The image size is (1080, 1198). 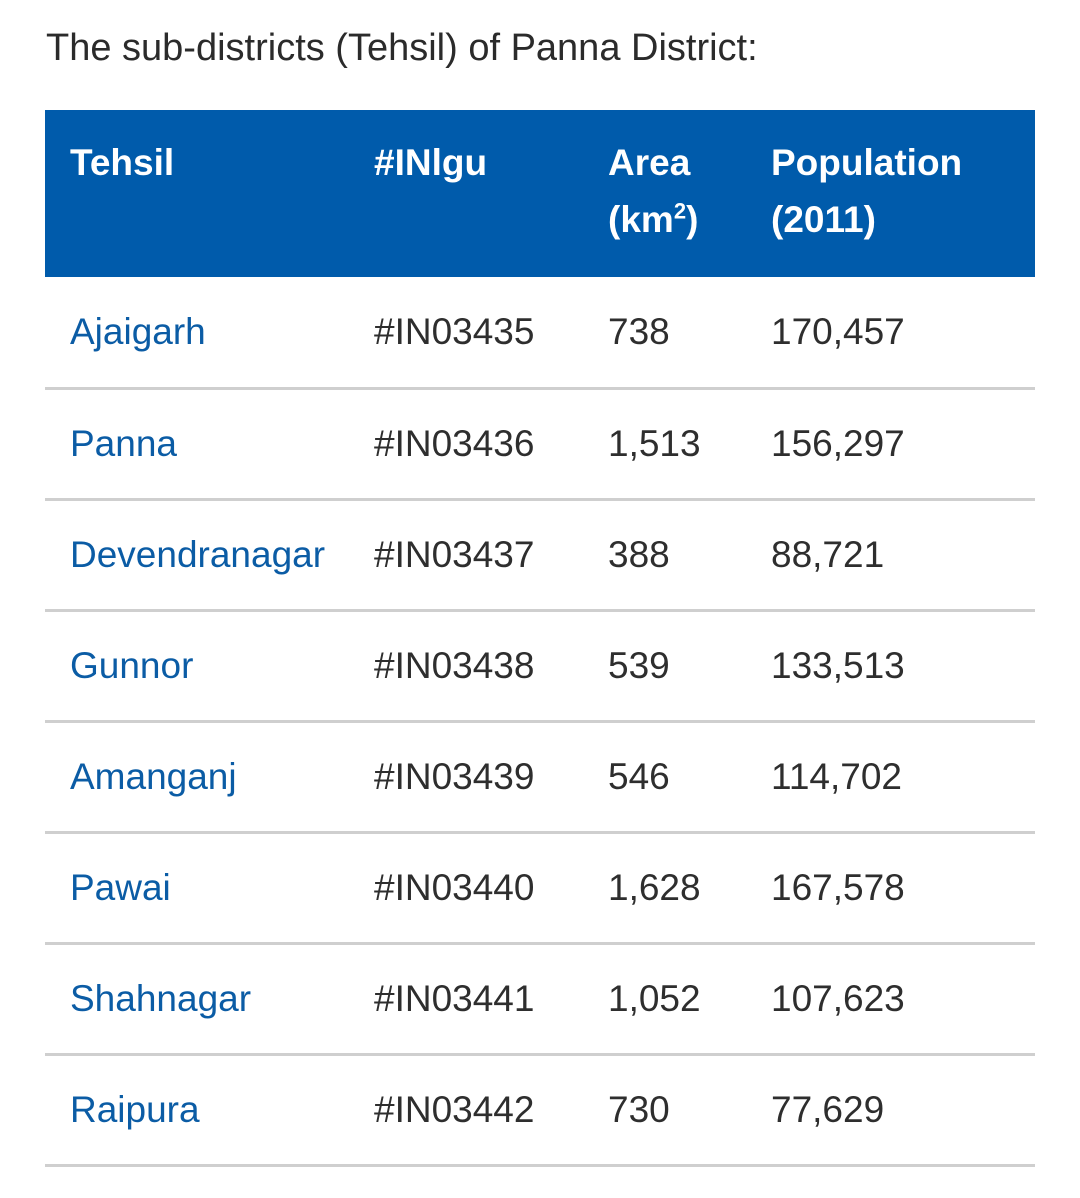 I want to click on tehsil-link: Raipura, so click(x=135, y=1109).